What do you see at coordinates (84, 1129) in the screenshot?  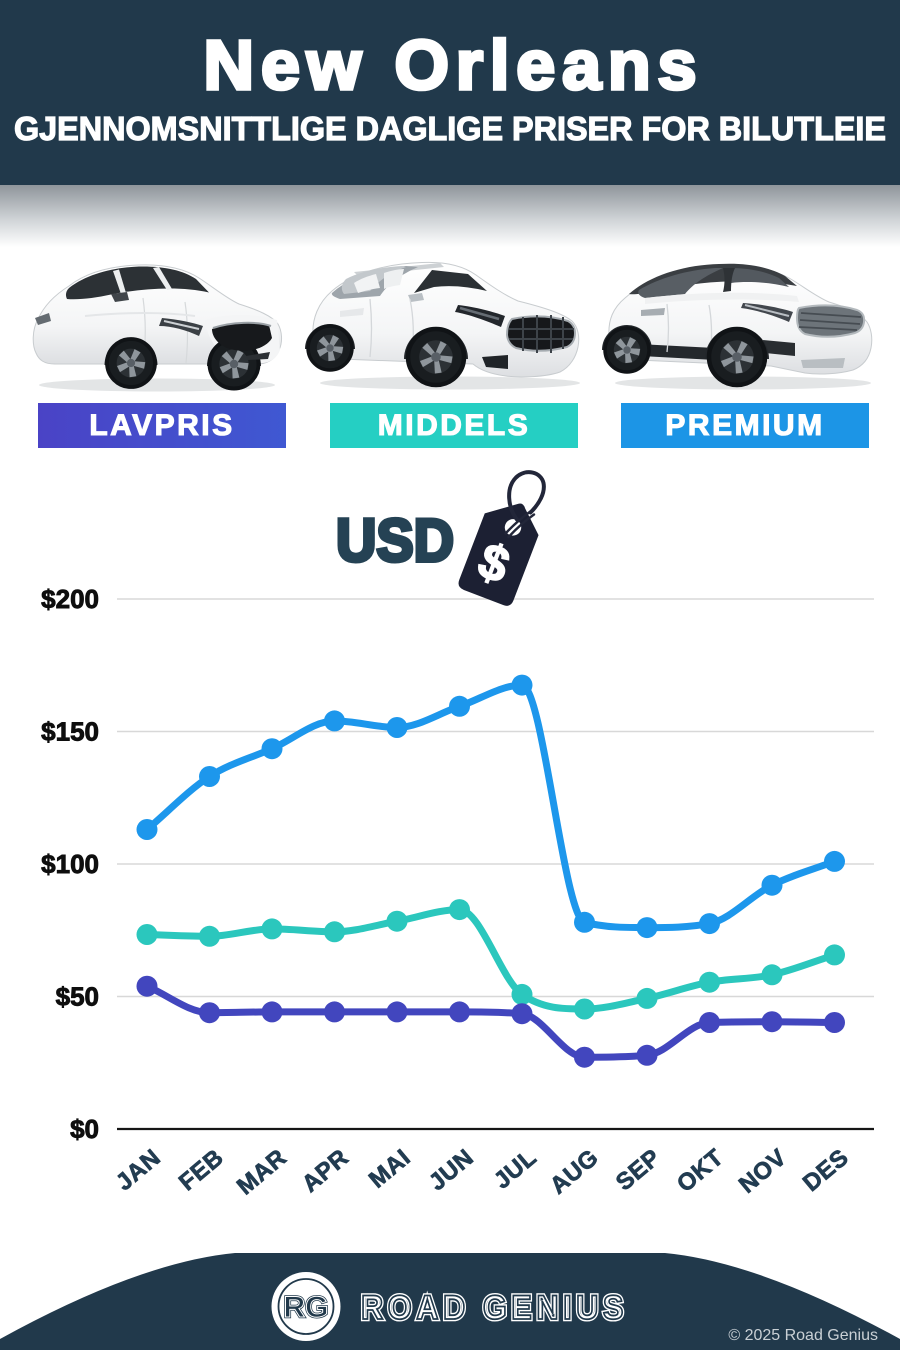 I see `svg-text: $0` at bounding box center [84, 1129].